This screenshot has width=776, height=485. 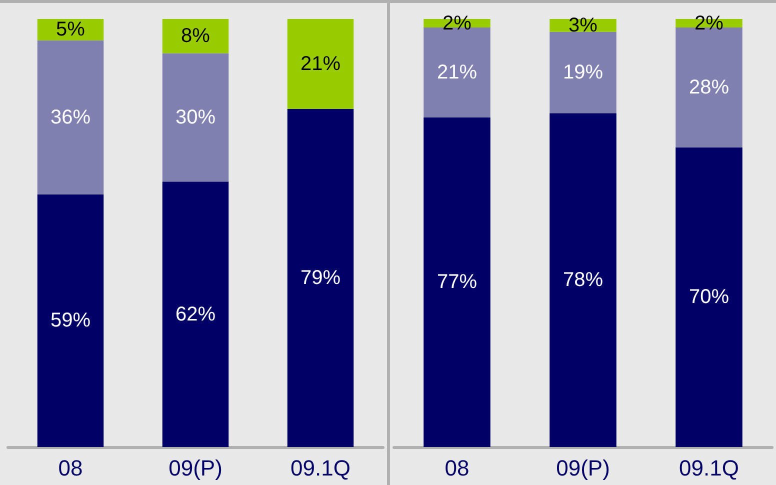 I want to click on data-label: 77%, so click(x=457, y=282).